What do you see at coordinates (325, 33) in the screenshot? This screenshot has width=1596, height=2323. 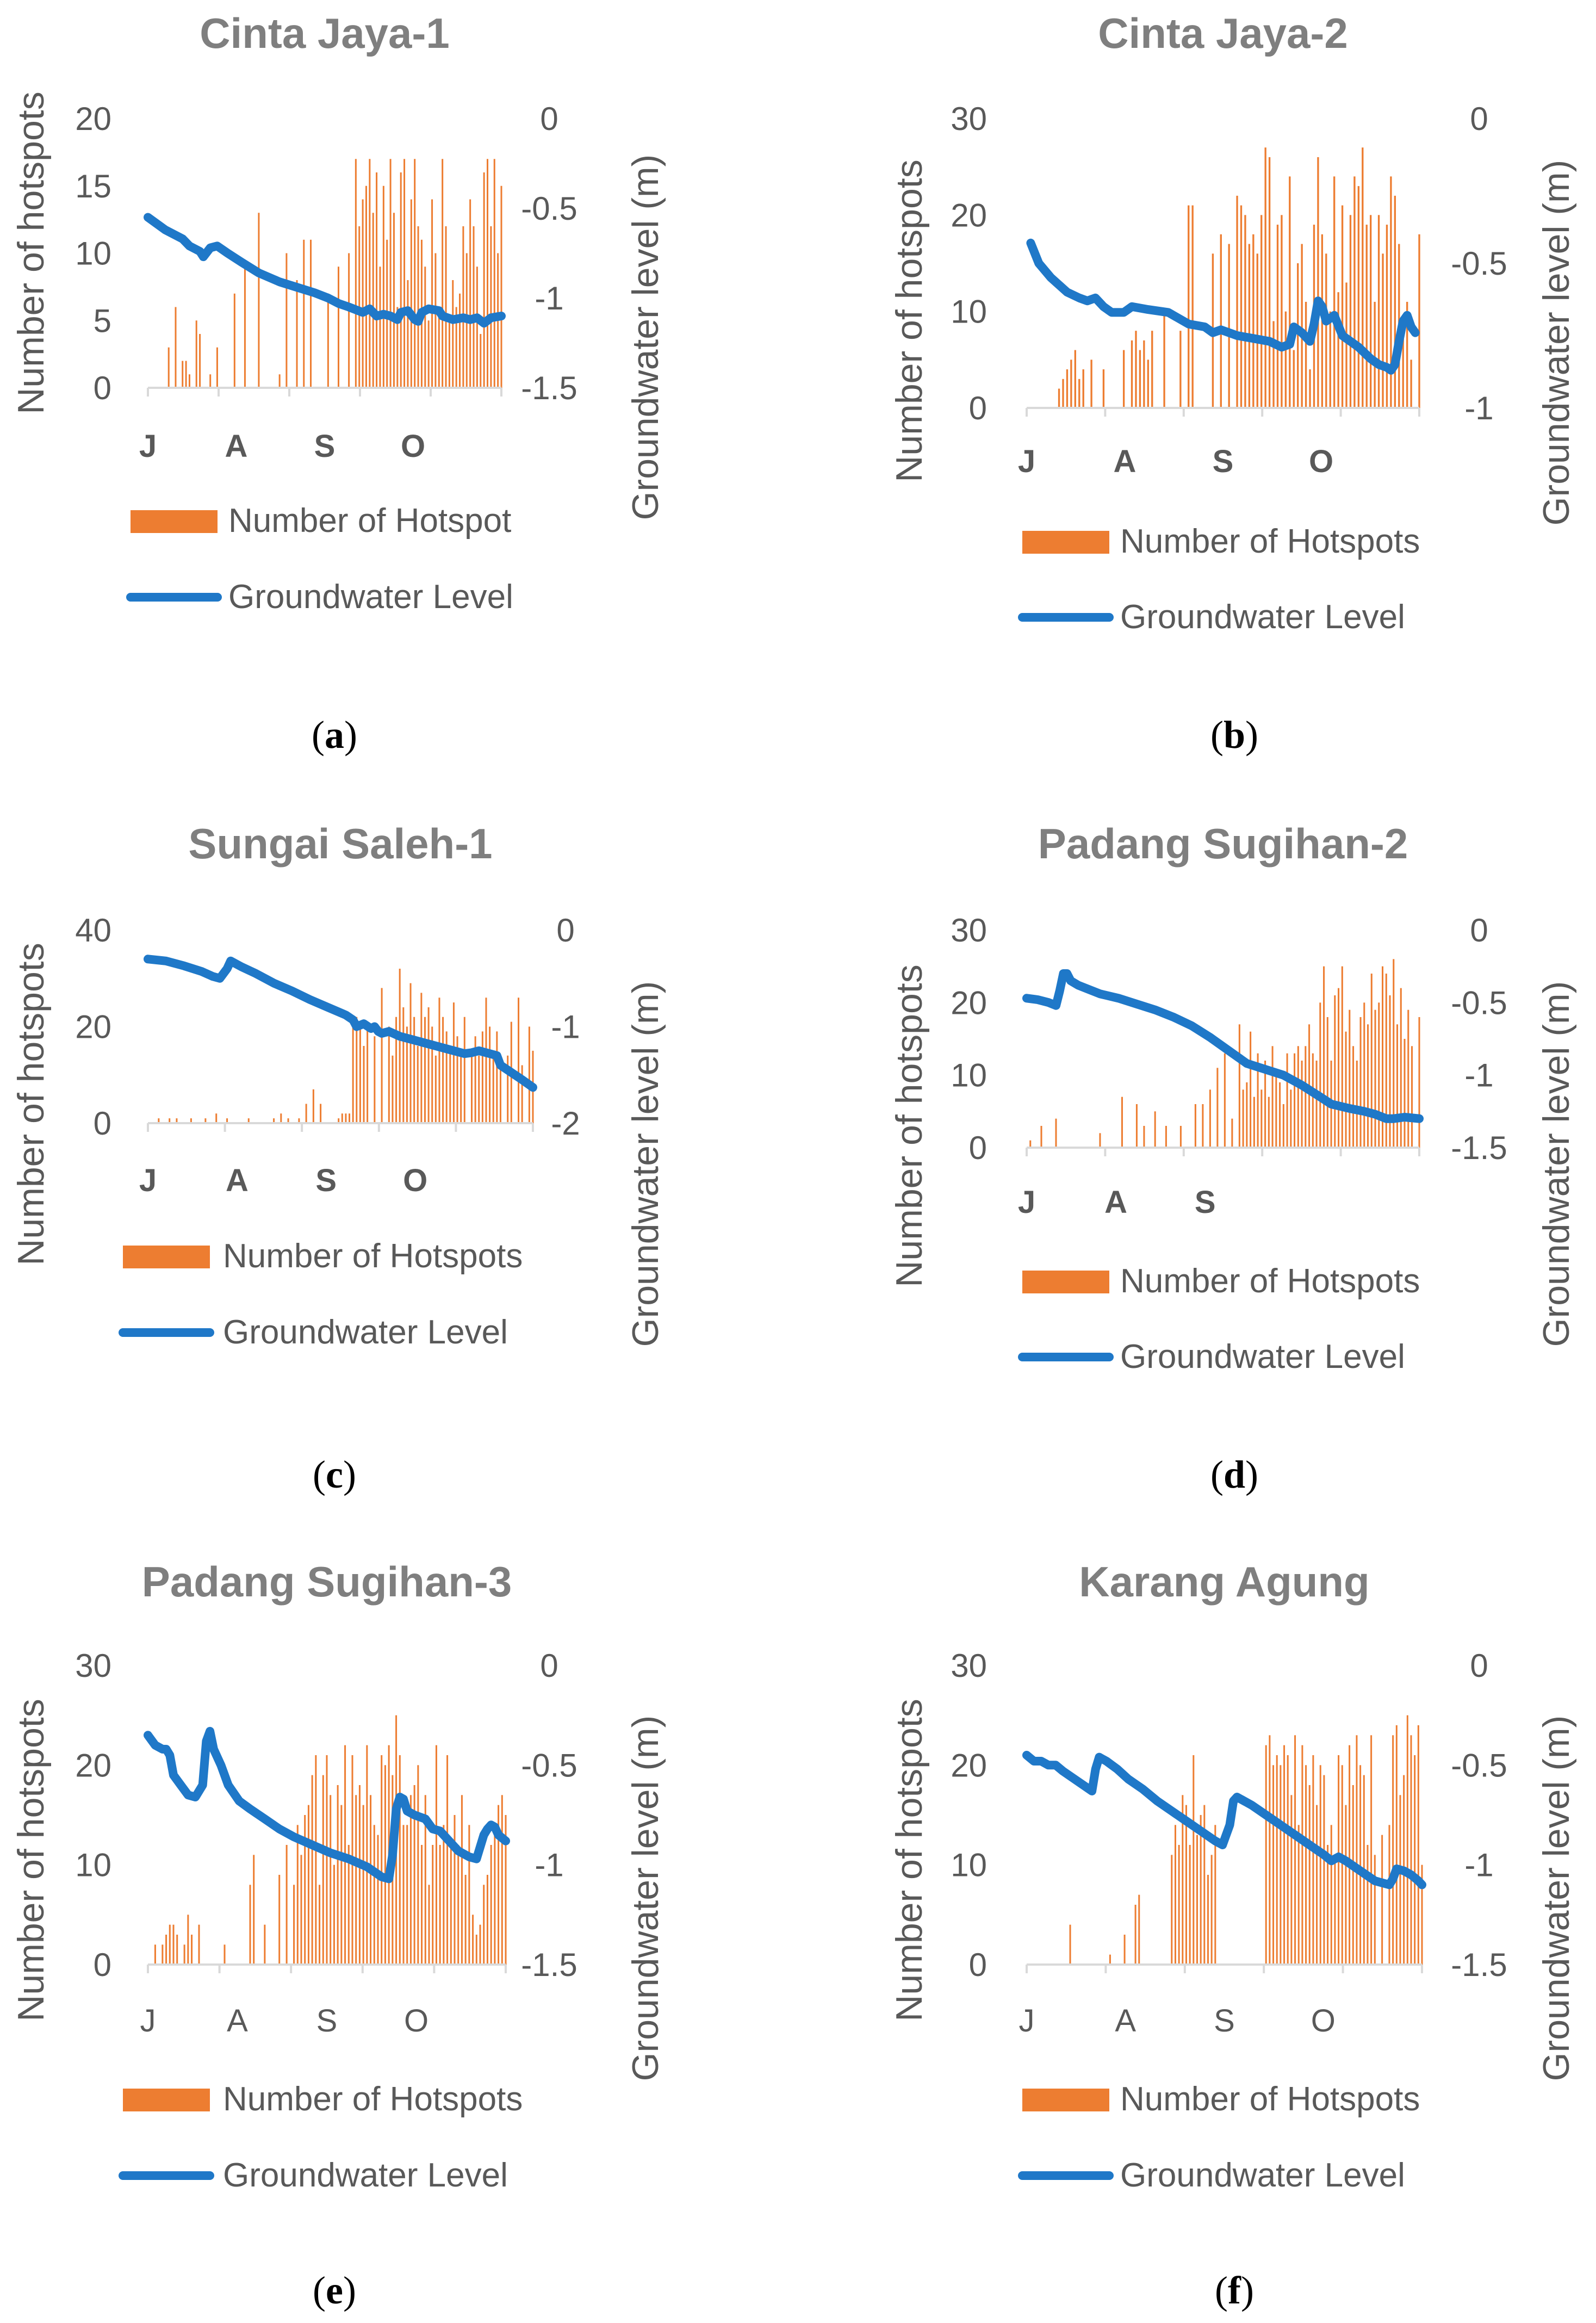 I see `chart-title-a: Cinta Jaya-1` at bounding box center [325, 33].